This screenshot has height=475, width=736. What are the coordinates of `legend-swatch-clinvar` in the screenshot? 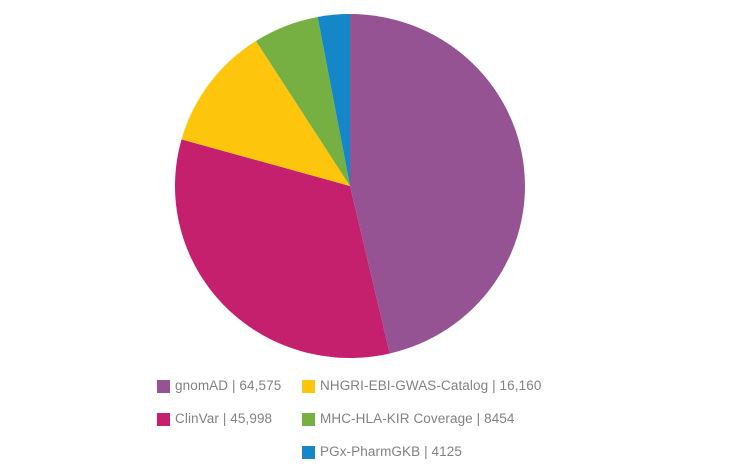 It's located at (163, 419).